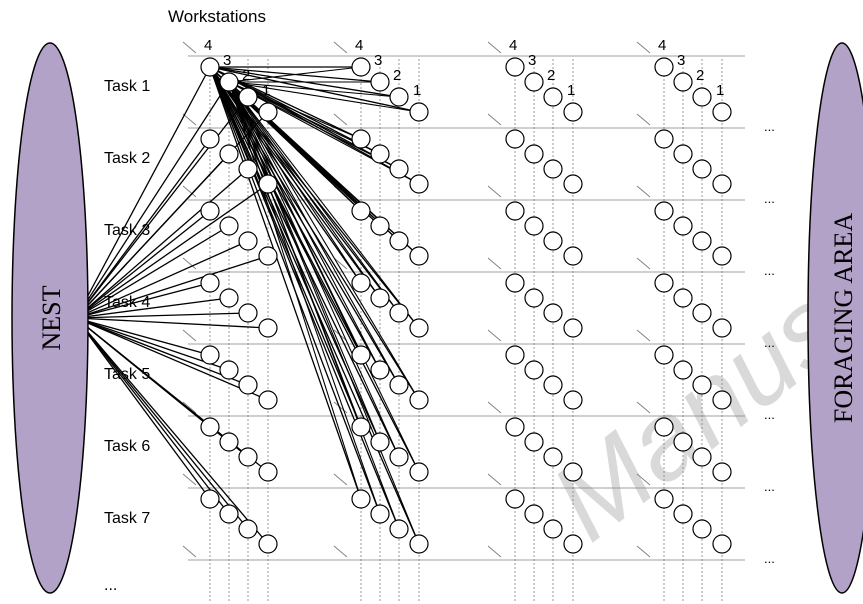  Describe the element at coordinates (127, 446) in the screenshot. I see `task-label: Task 6` at that location.